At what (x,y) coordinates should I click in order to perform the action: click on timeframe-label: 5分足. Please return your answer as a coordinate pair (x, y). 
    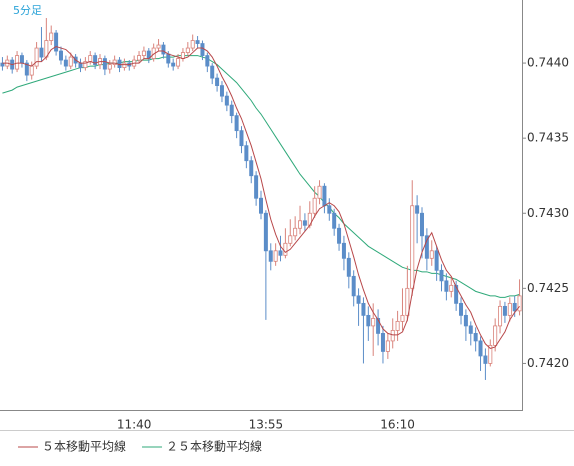
    Looking at the image, I should click on (27, 10).